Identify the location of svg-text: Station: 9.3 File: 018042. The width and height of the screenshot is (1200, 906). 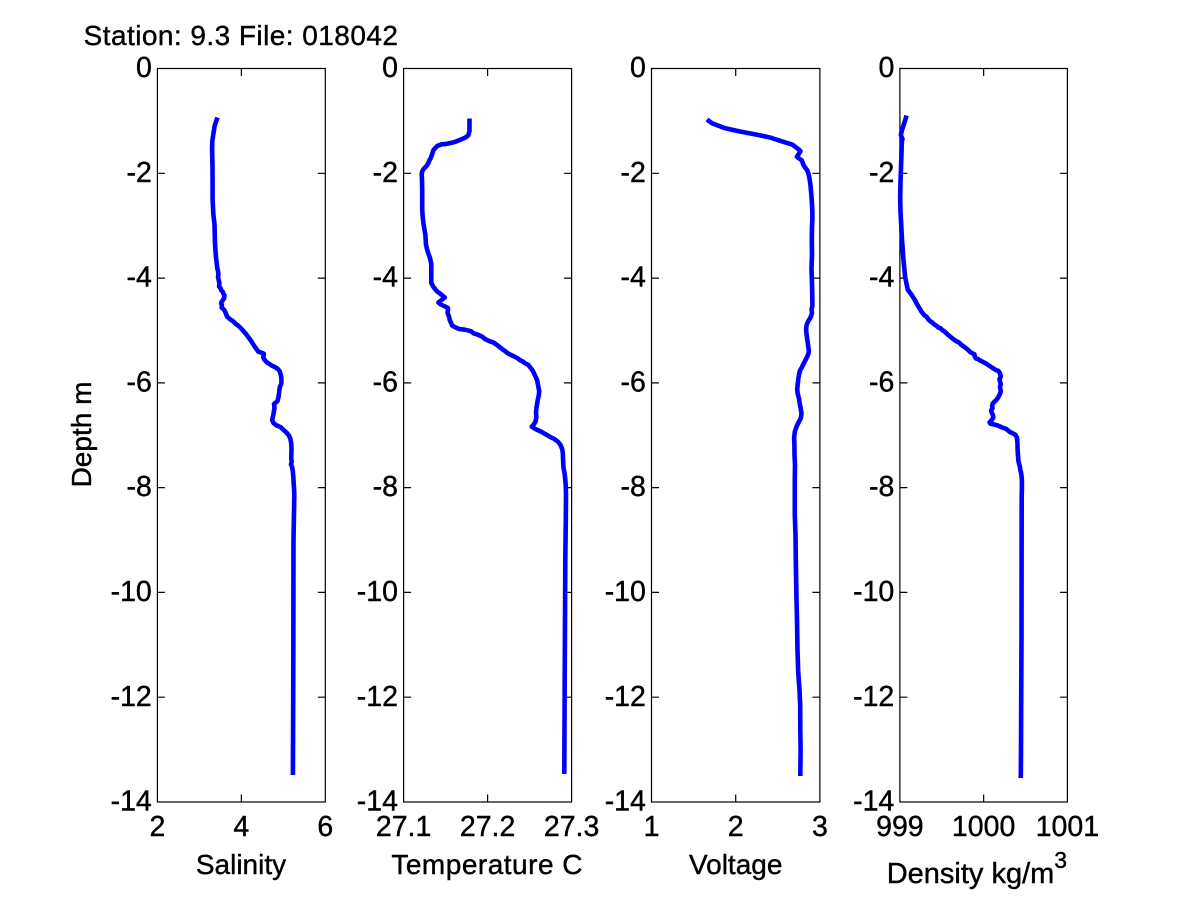
(241, 35).